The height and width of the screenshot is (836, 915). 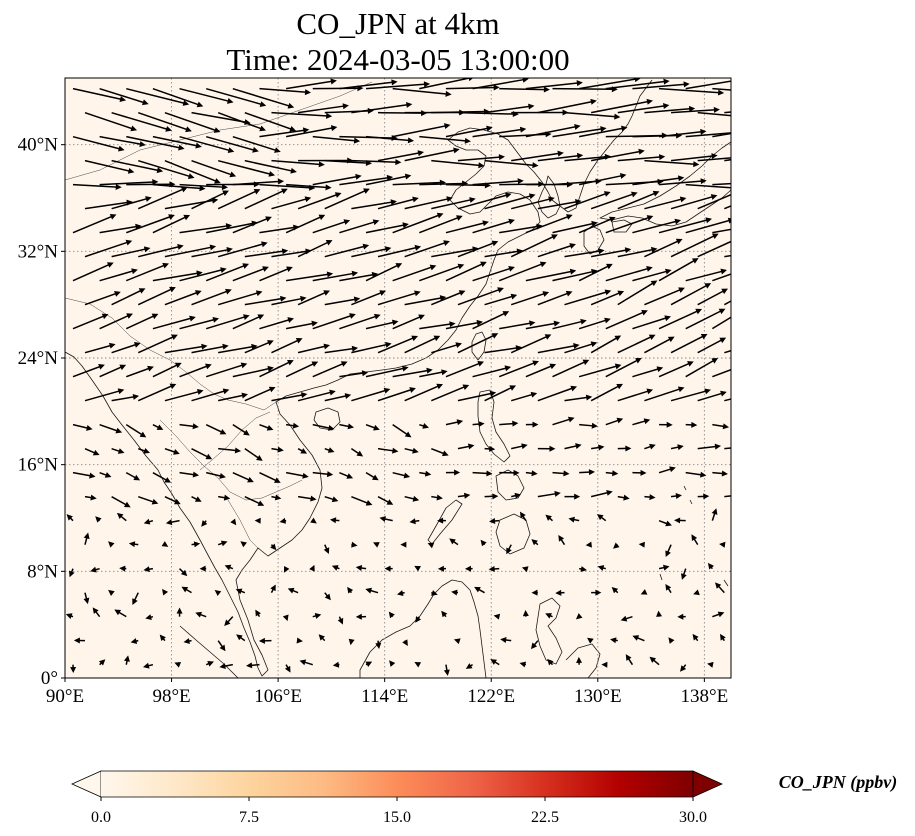 I want to click on colorbar-tick-label: 22.5, so click(x=545, y=817).